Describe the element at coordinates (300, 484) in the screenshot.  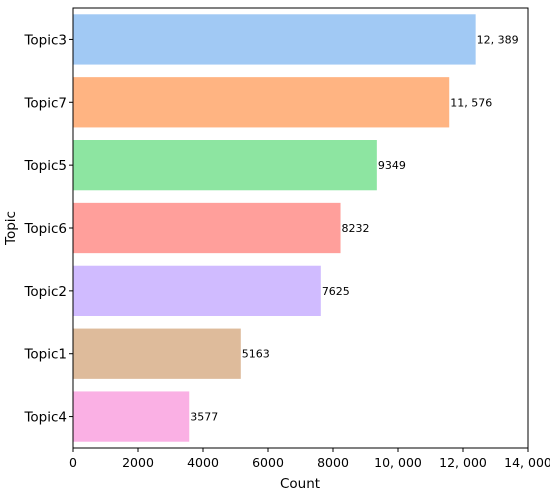
I see `x-axis-title: Count` at that location.